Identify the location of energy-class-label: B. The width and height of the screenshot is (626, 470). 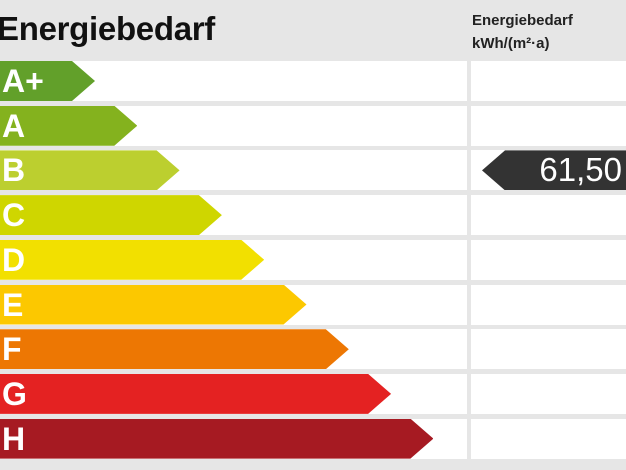
(14, 170).